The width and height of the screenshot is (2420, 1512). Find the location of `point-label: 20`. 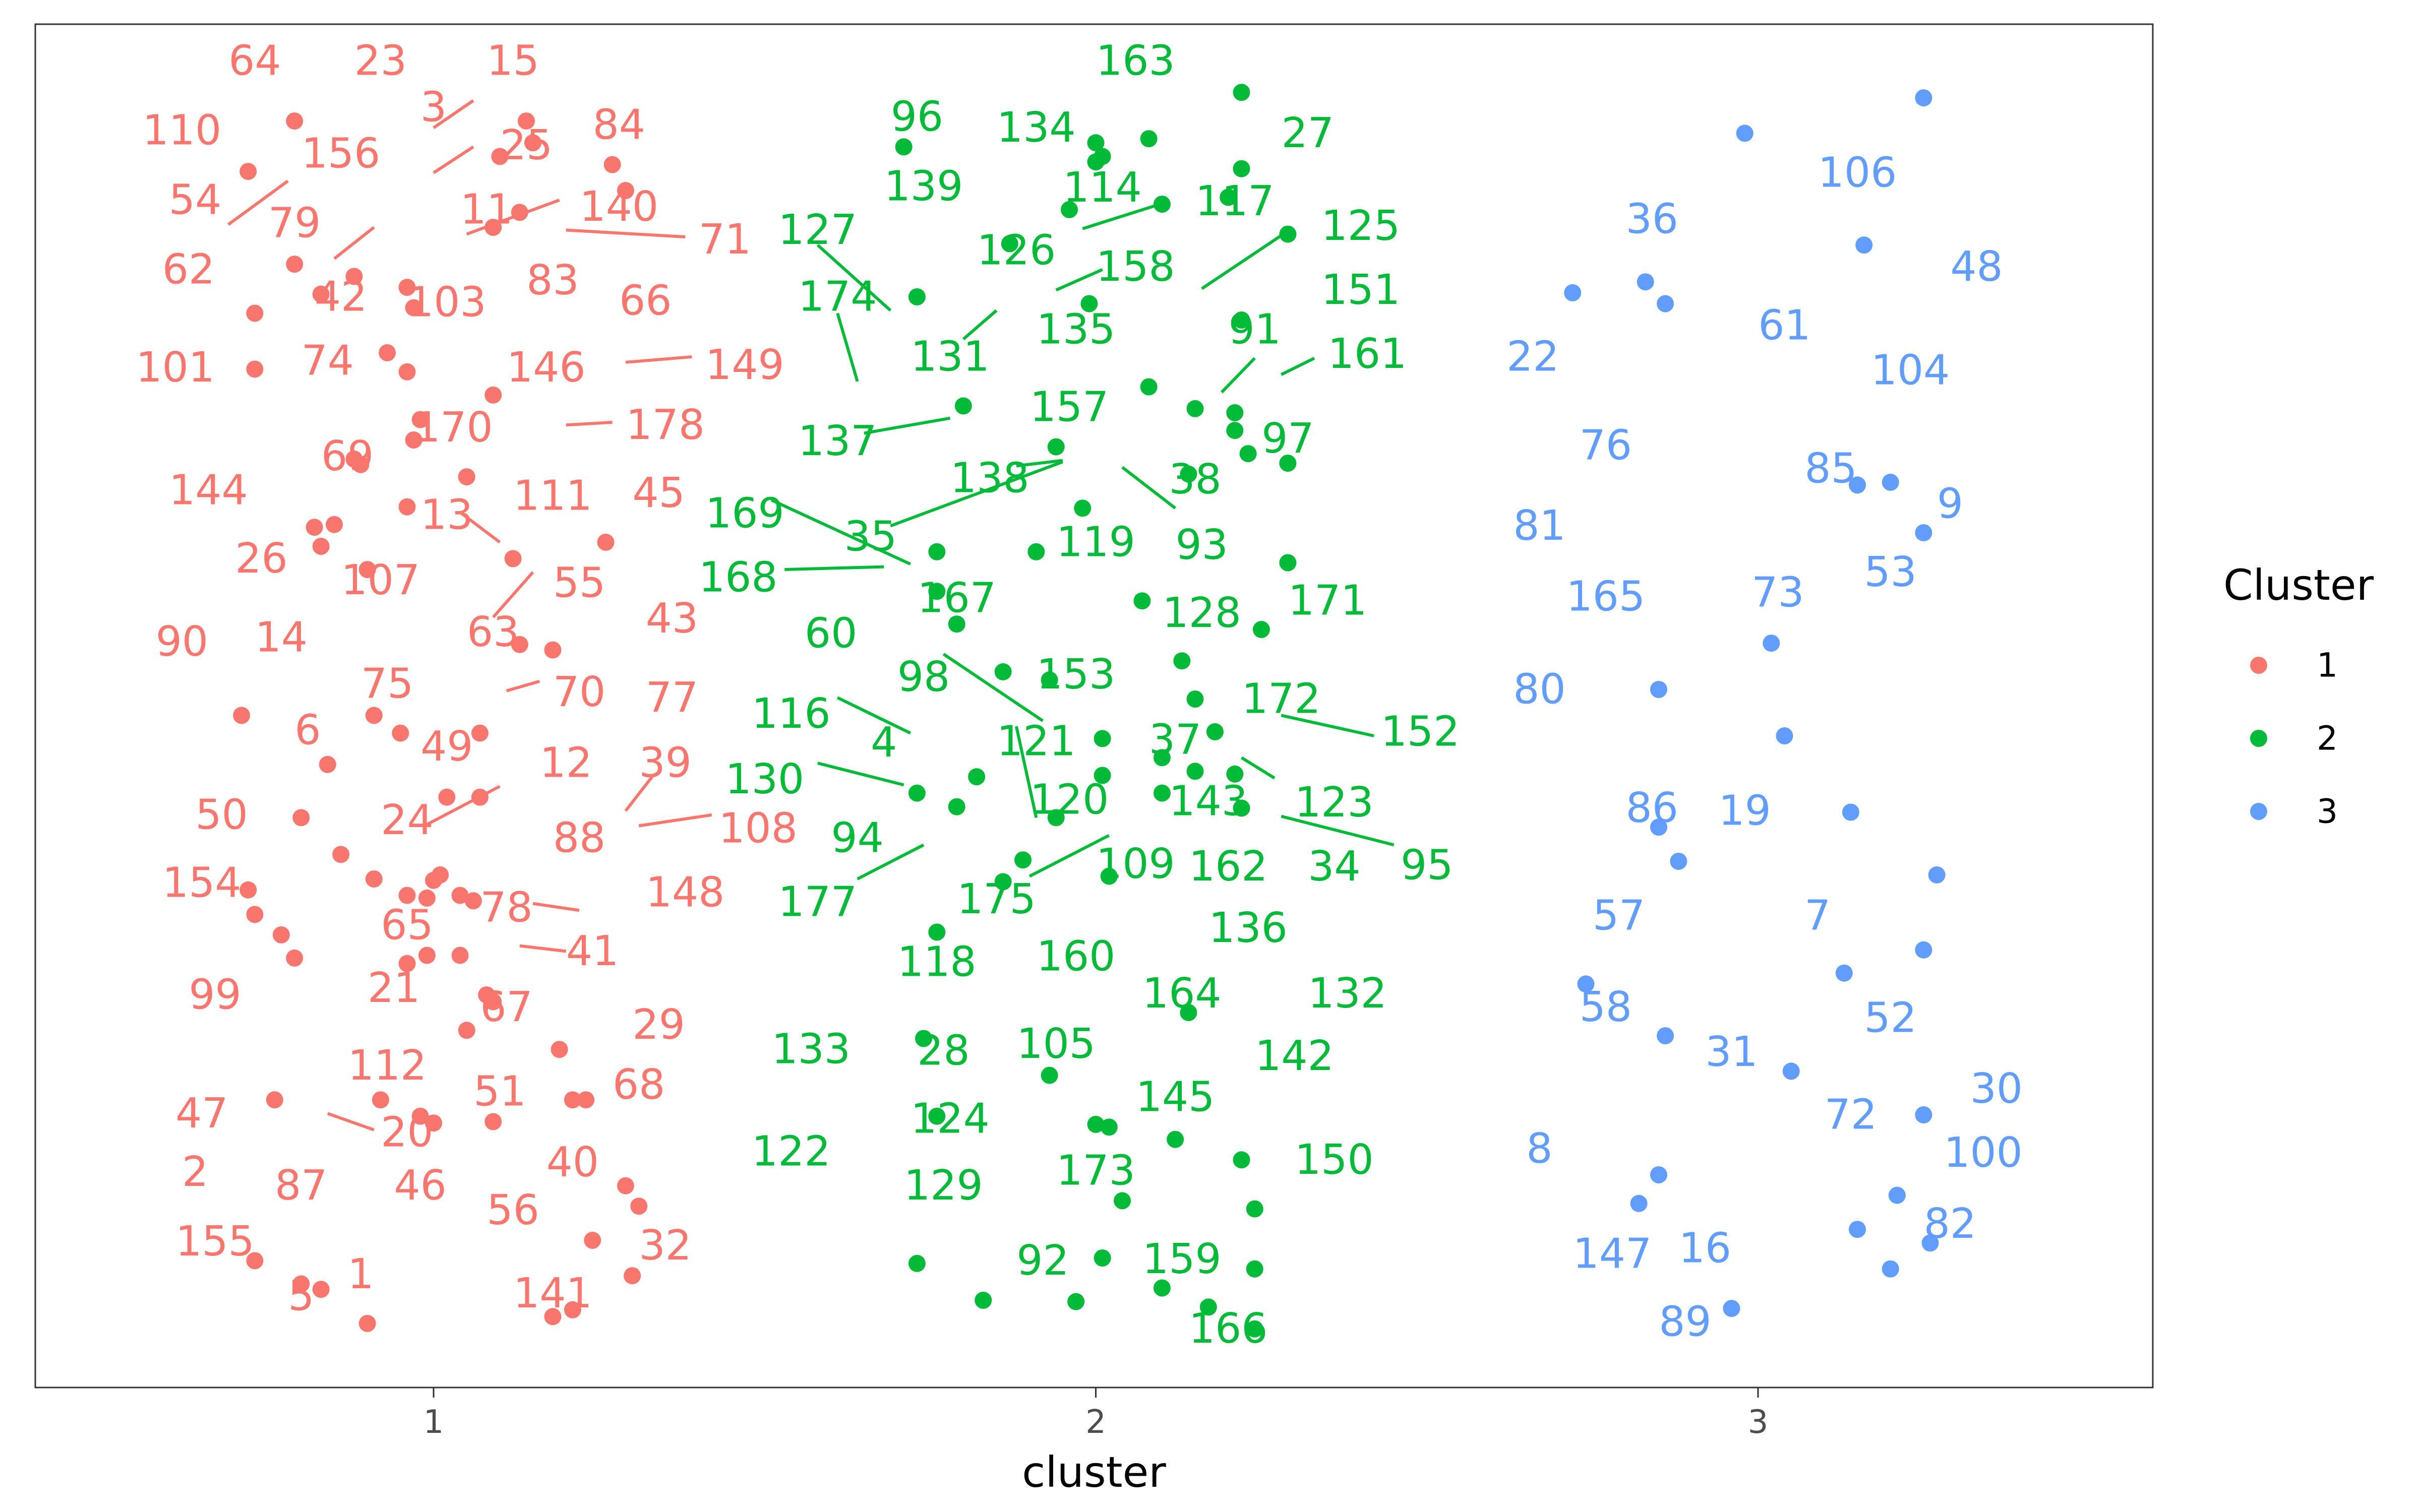

point-label: 20 is located at coordinates (407, 1133).